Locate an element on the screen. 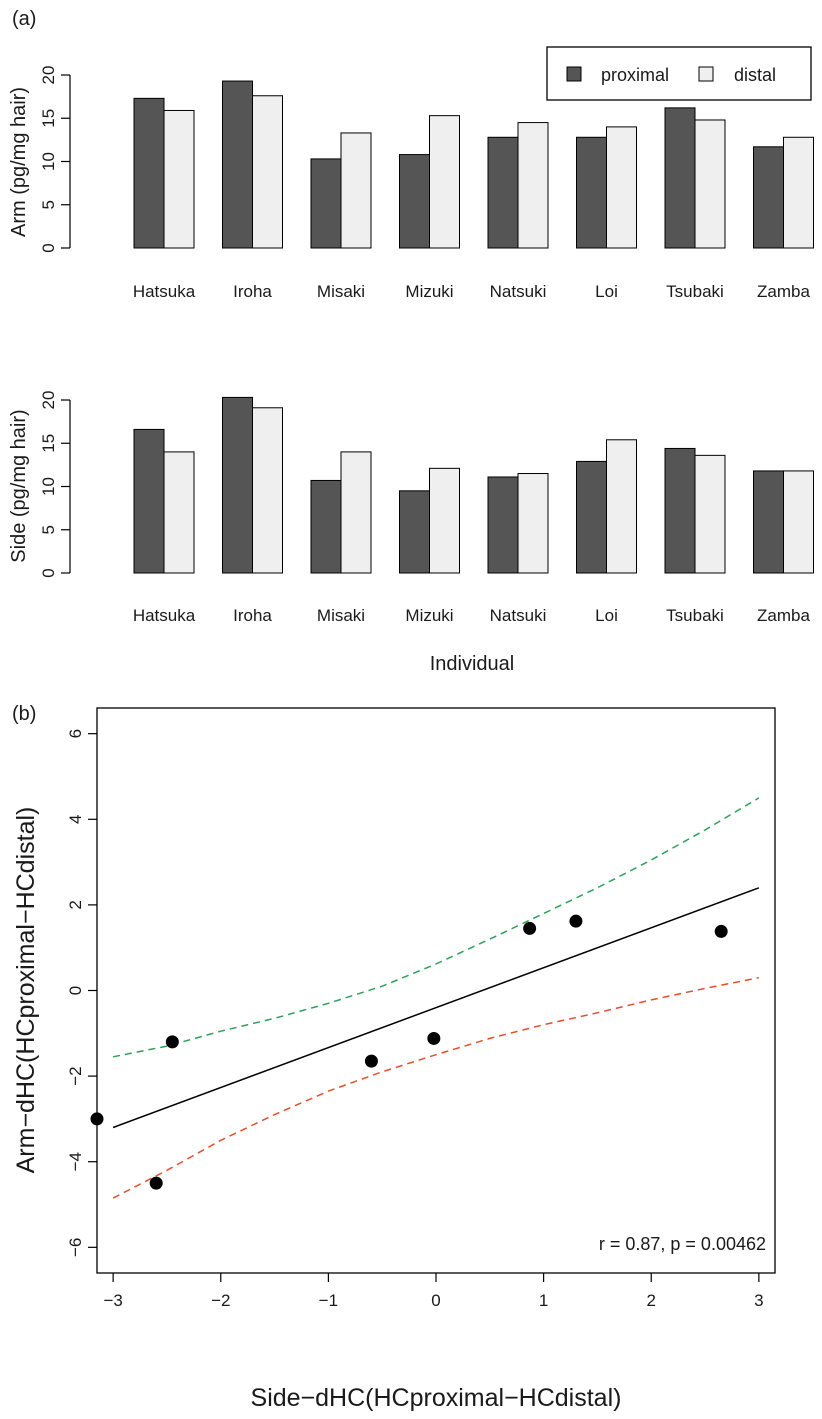  s-x-tick-label: Natsuki is located at coordinates (518, 615).